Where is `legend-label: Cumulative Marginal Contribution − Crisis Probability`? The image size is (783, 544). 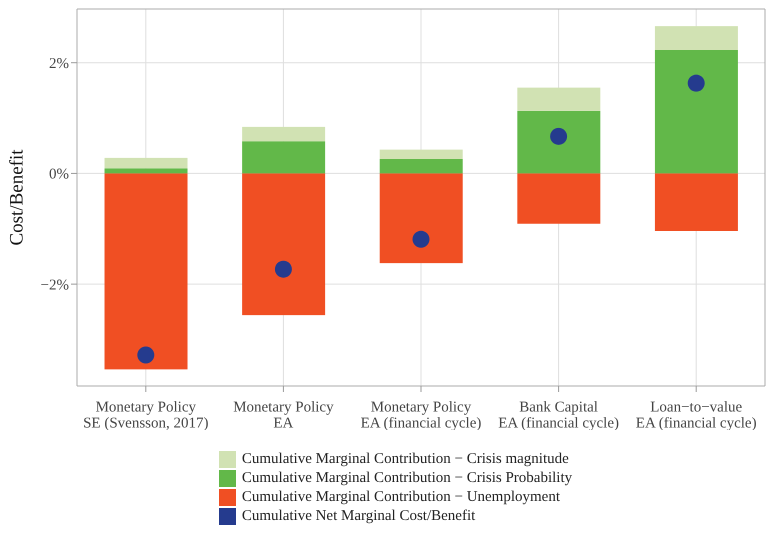 legend-label: Cumulative Marginal Contribution − Crisis Probability is located at coordinates (407, 478).